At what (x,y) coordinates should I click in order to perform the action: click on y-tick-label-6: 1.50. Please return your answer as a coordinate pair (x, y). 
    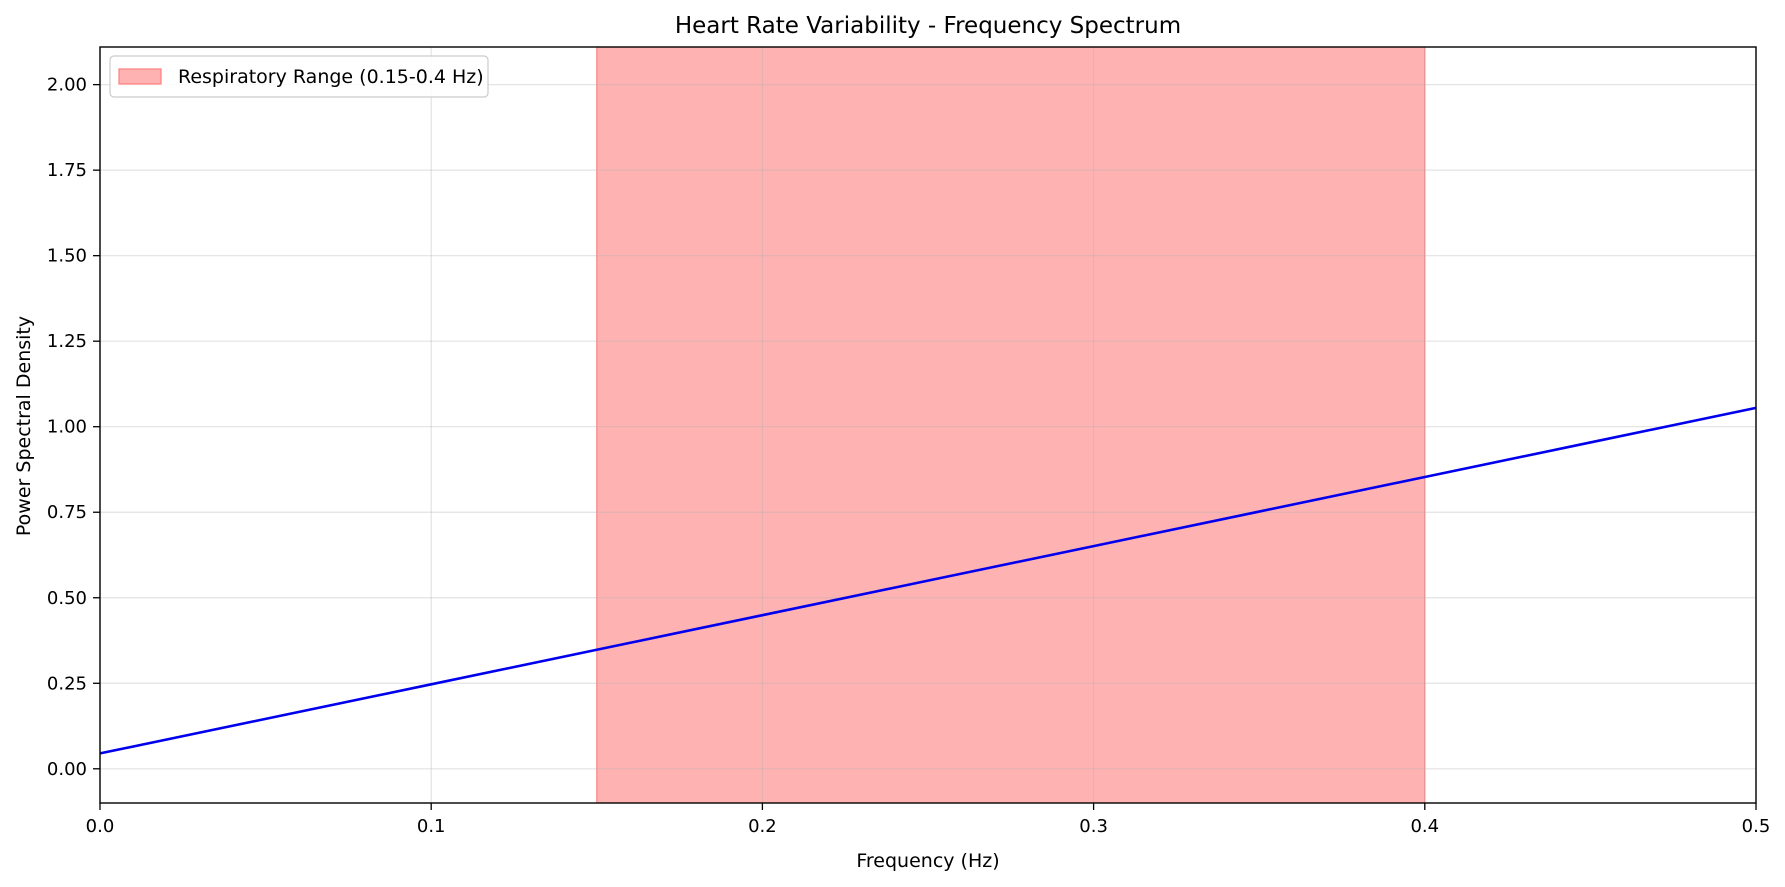
    Looking at the image, I should click on (67, 256).